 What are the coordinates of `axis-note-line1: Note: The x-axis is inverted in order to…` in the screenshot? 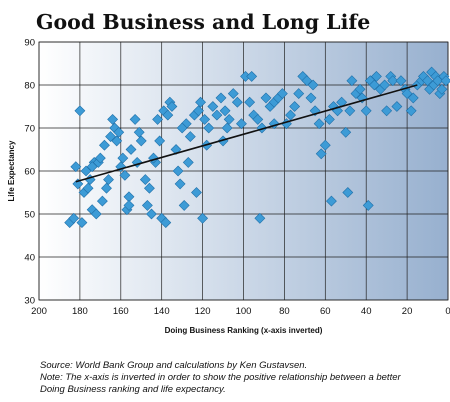 It's located at (220, 377).